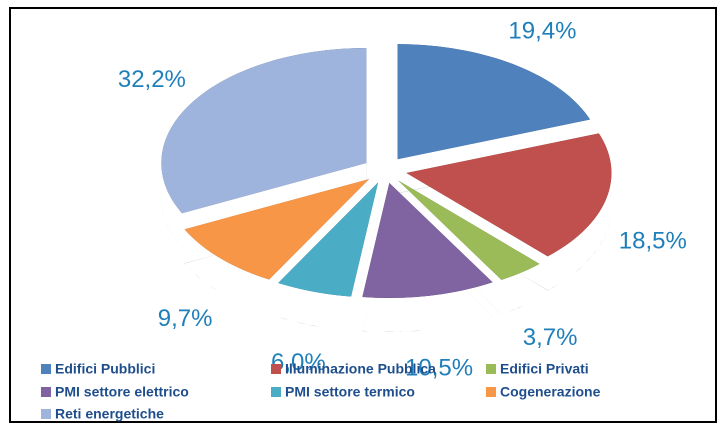 The image size is (726, 430). I want to click on legend-label: Reti energetiche, so click(109, 414).